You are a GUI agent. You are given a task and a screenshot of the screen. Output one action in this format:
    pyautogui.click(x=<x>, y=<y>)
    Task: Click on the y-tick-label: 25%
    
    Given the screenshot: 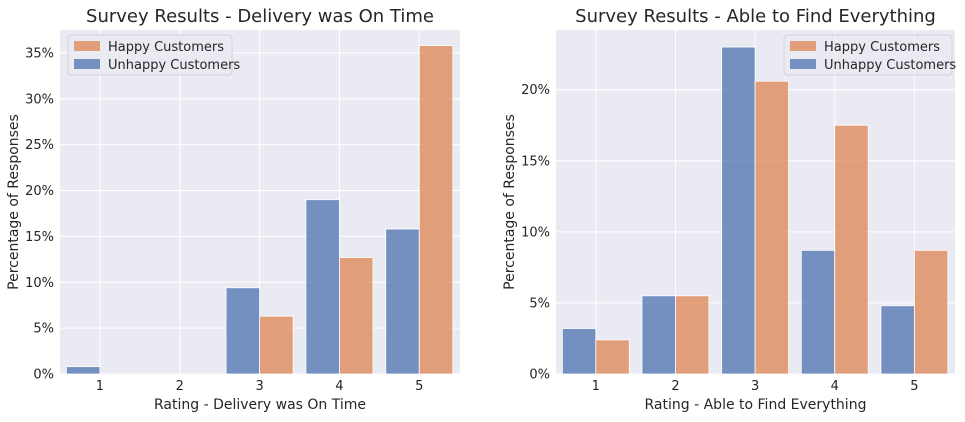 What is the action you would take?
    pyautogui.click(x=39, y=145)
    